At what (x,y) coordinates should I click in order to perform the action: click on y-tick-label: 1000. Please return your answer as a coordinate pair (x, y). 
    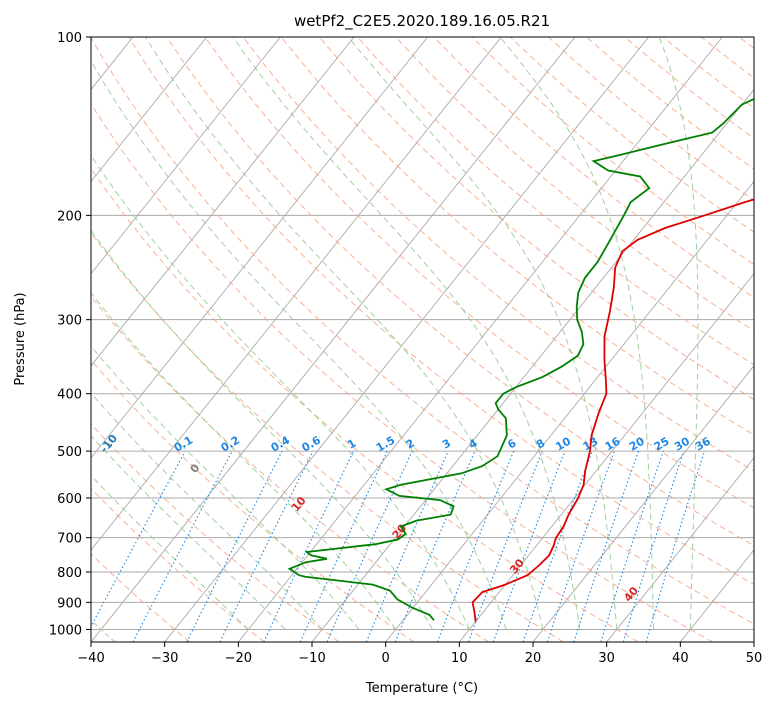
    Looking at the image, I should click on (65, 630).